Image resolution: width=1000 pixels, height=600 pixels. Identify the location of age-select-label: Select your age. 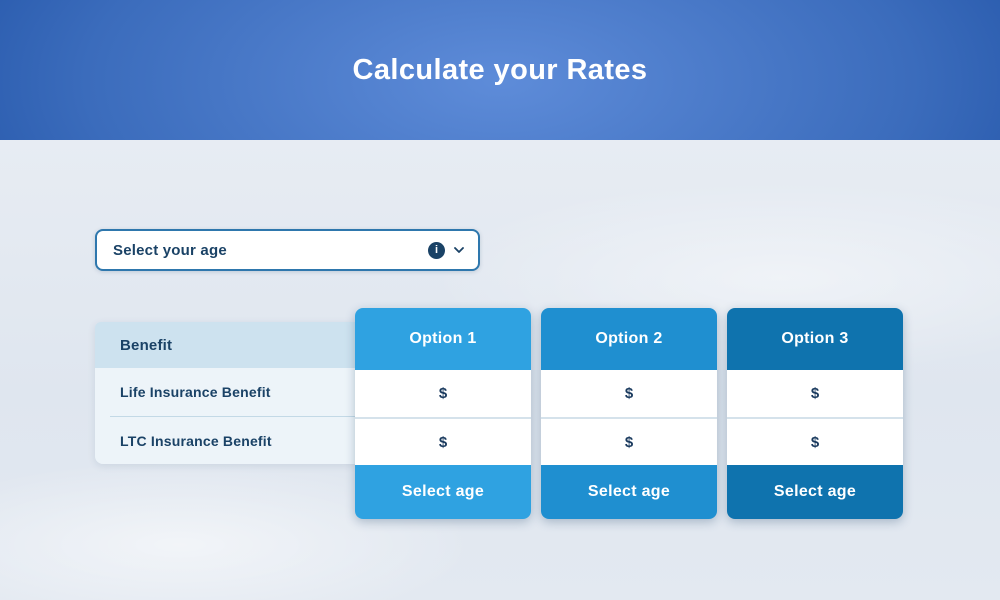
(170, 250).